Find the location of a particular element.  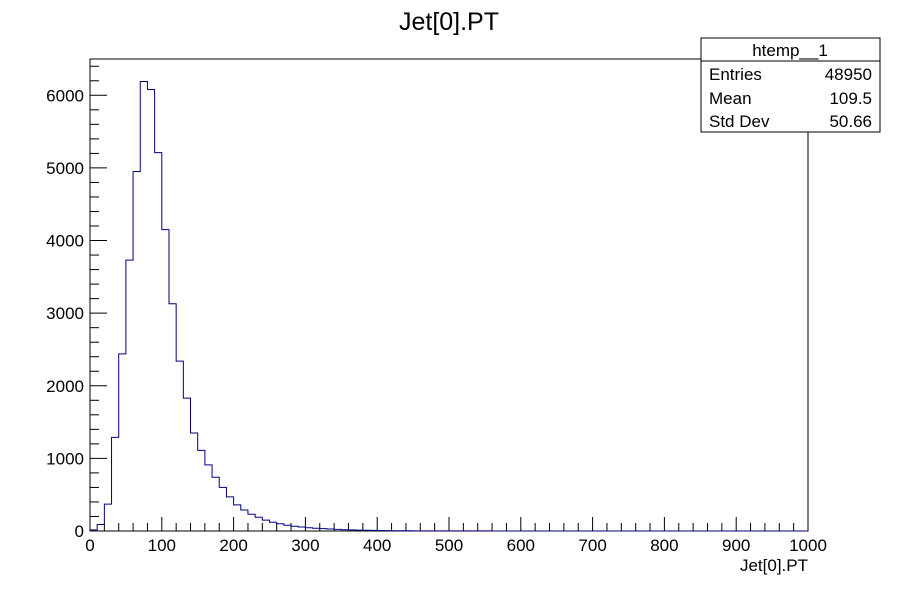

stats-mean-label: Mean is located at coordinates (730, 98).